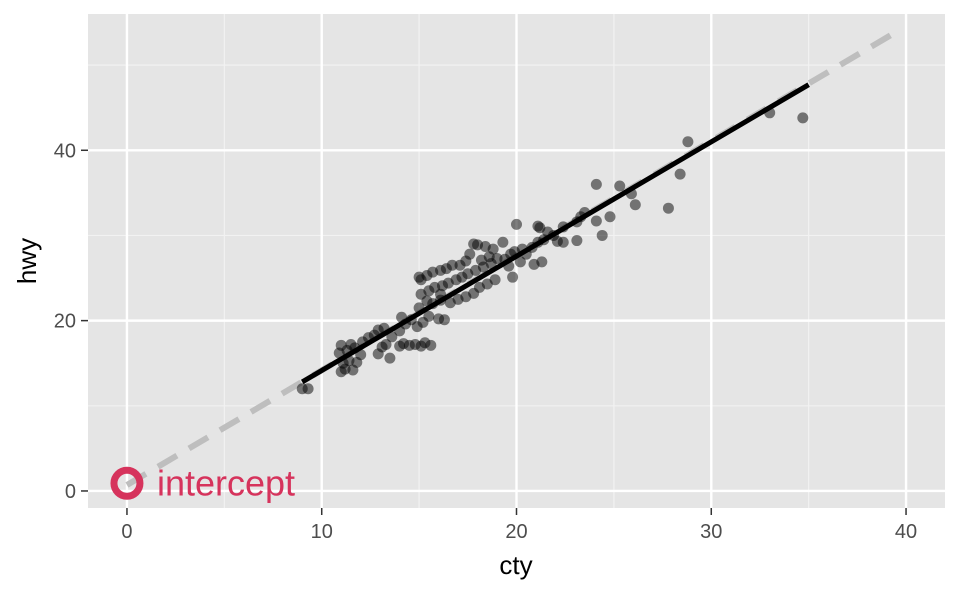  What do you see at coordinates (711, 532) in the screenshot?
I see `x-tick-label: 30` at bounding box center [711, 532].